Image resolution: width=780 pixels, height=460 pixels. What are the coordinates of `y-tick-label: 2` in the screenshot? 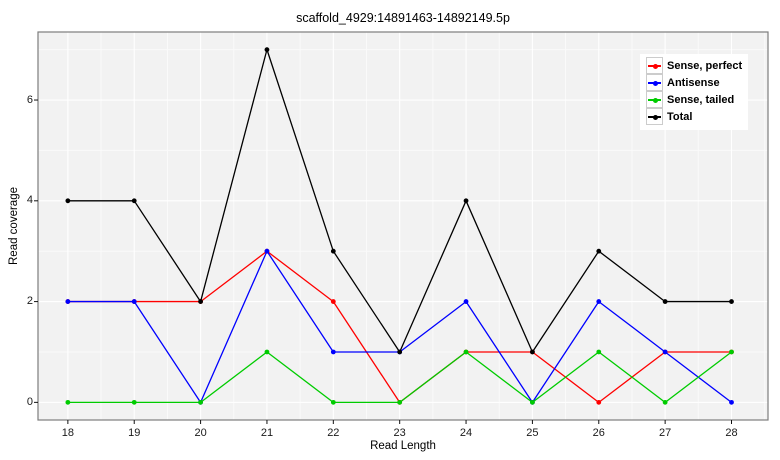 It's located at (29, 301).